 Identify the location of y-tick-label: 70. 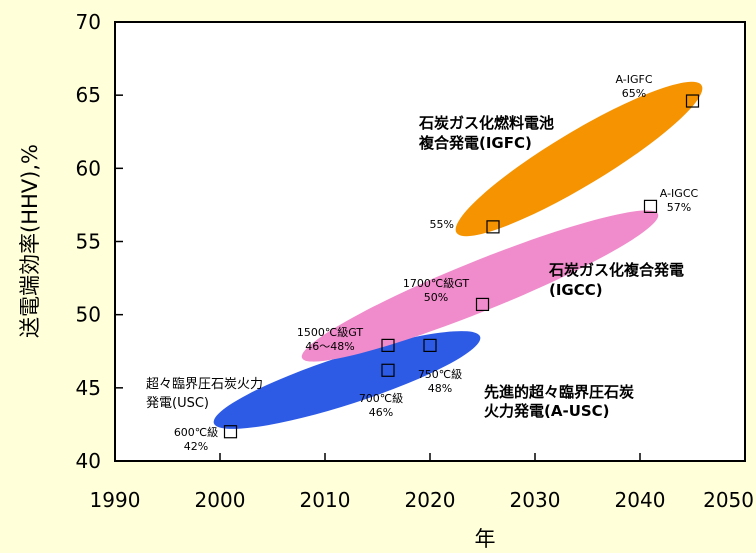
(88, 22).